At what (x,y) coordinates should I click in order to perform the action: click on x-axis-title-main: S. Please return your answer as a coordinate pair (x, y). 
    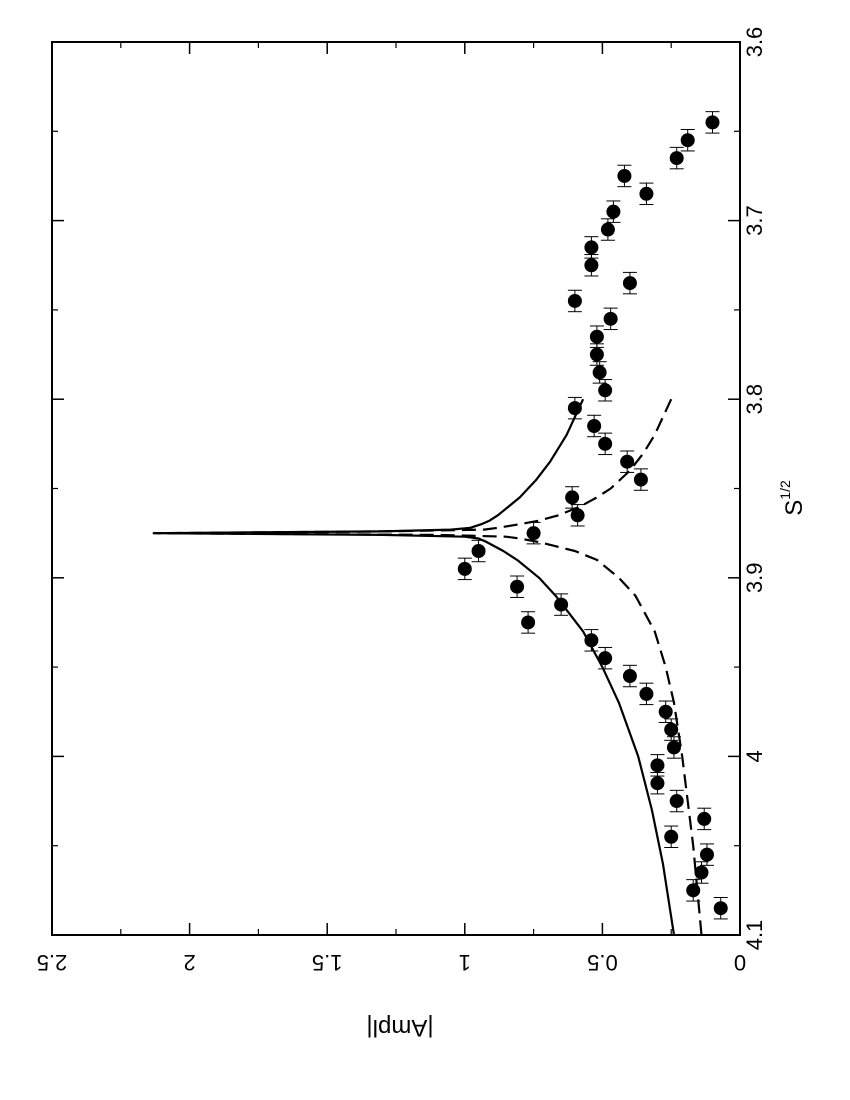
    Looking at the image, I should click on (794, 508).